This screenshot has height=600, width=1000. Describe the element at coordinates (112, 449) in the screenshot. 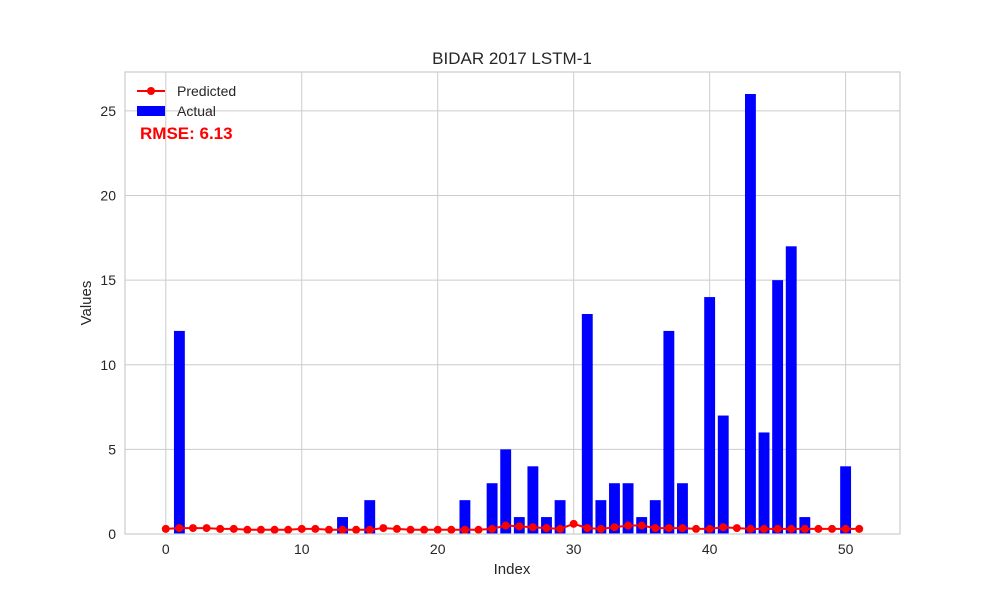

I see `y-tick-label: 5` at that location.